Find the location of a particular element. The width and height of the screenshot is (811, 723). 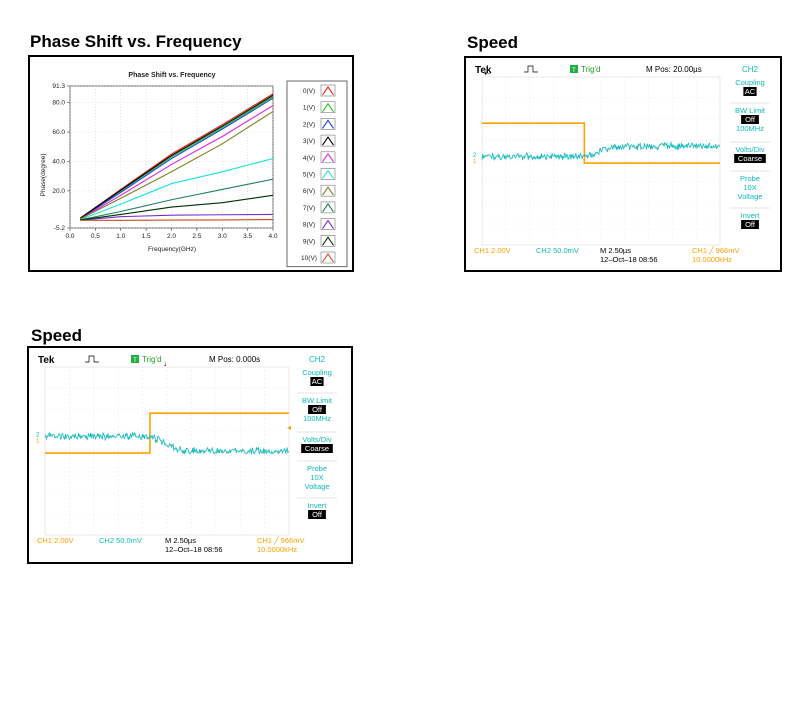

series-line-3v is located at coordinates (176, 156).